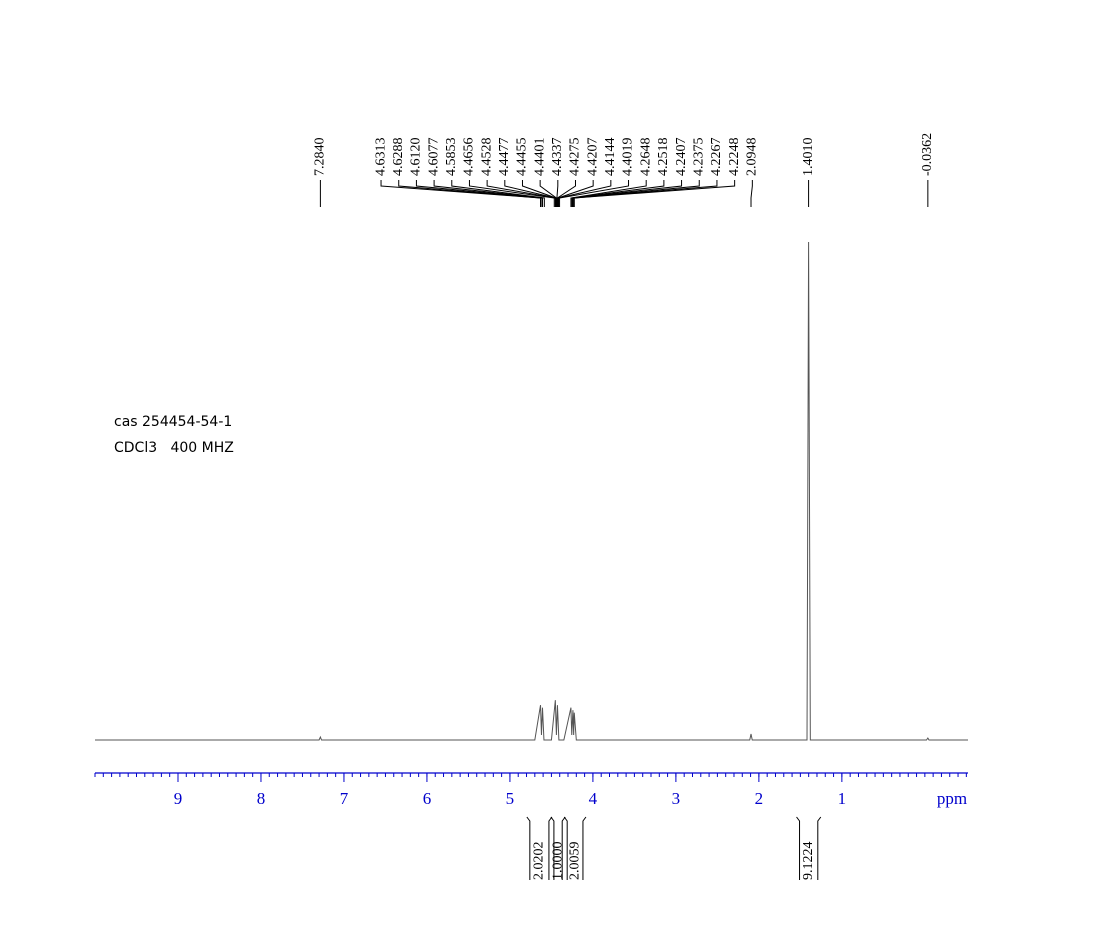 The width and height of the screenshot is (1104, 952). Describe the element at coordinates (486, 157) in the screenshot. I see `peak-label: 4.4528` at that location.